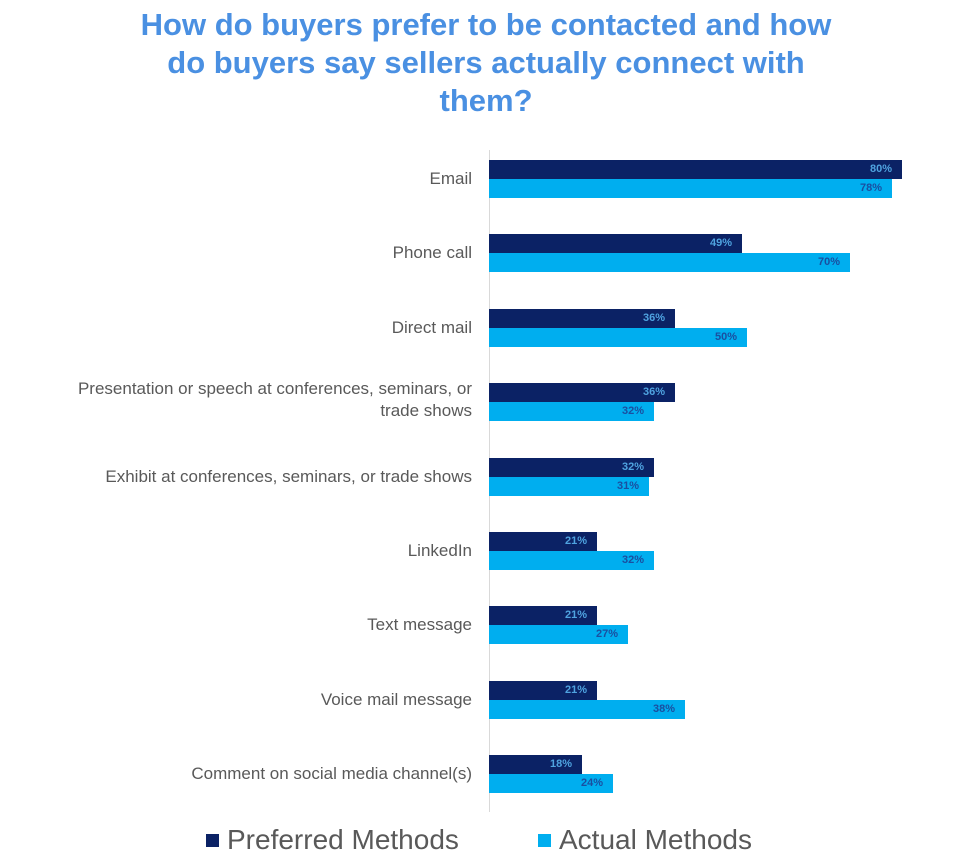 The image size is (972, 868). What do you see at coordinates (870, 188) in the screenshot?
I see `bar-value-label: 78%` at bounding box center [870, 188].